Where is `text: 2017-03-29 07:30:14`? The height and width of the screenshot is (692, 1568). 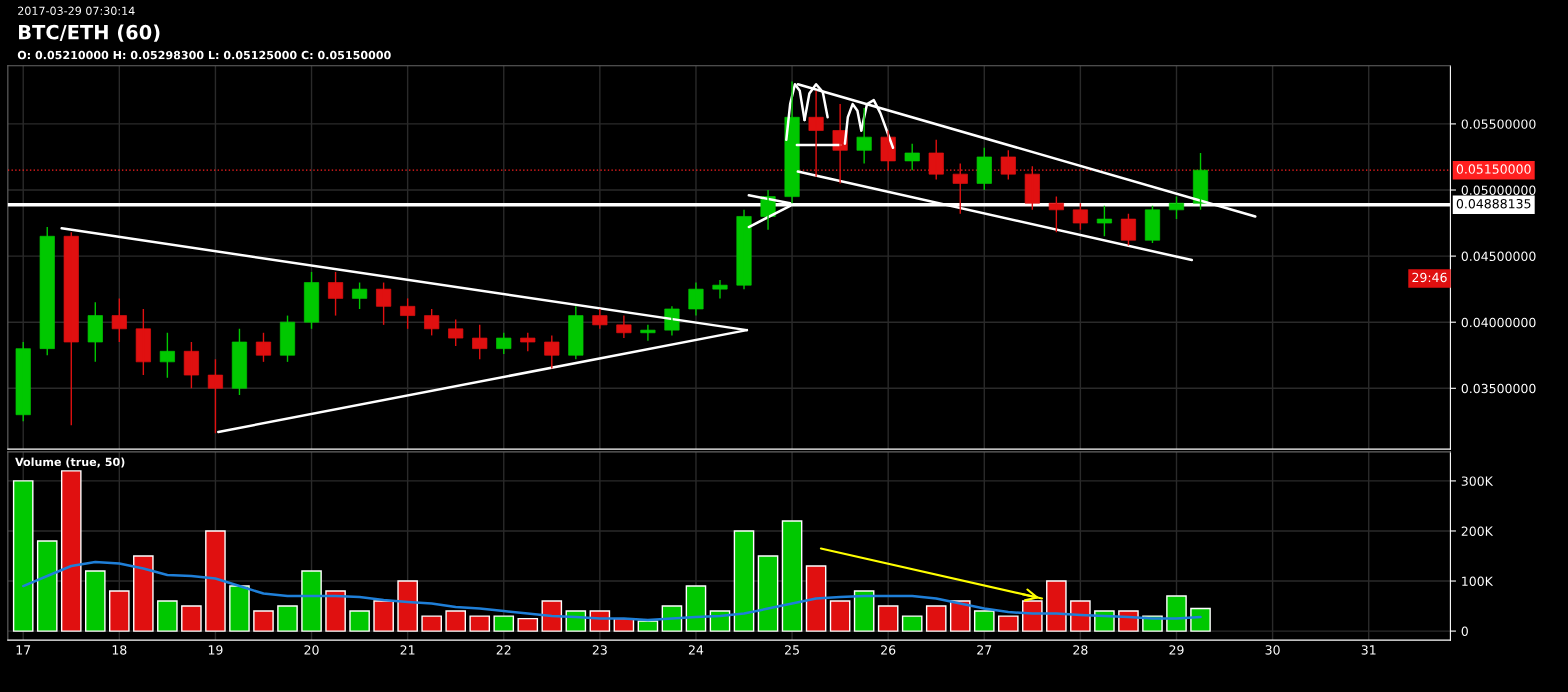 text: 2017-03-29 07:30:14 is located at coordinates (76, 10).